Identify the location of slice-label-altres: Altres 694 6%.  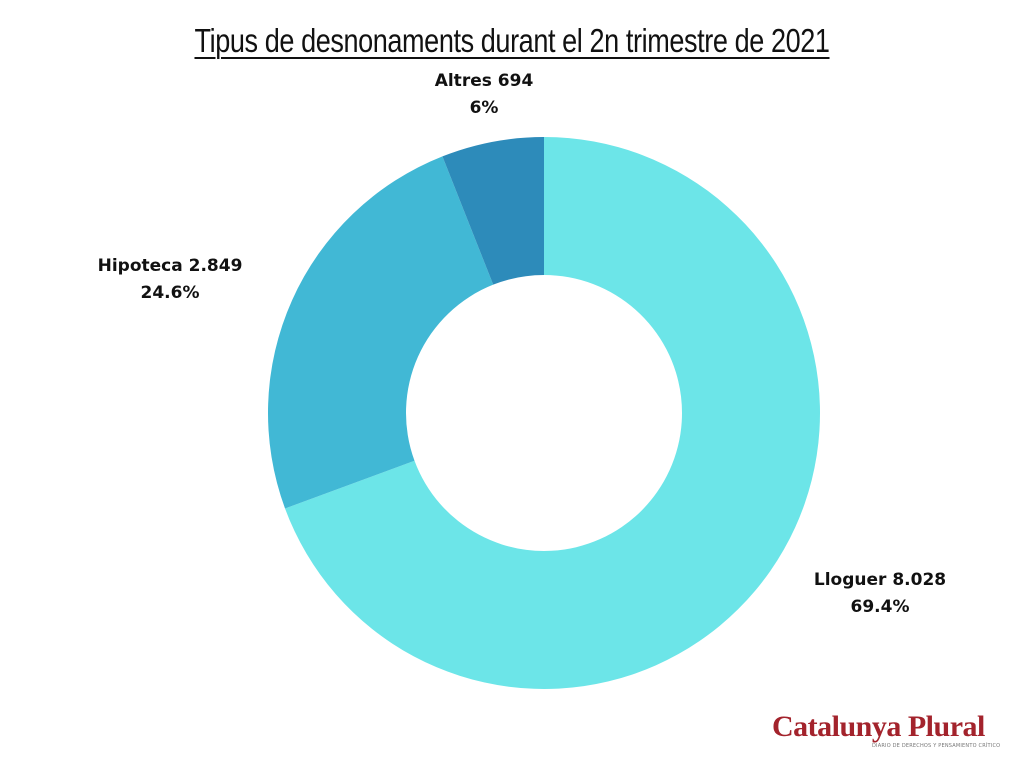
(484, 95).